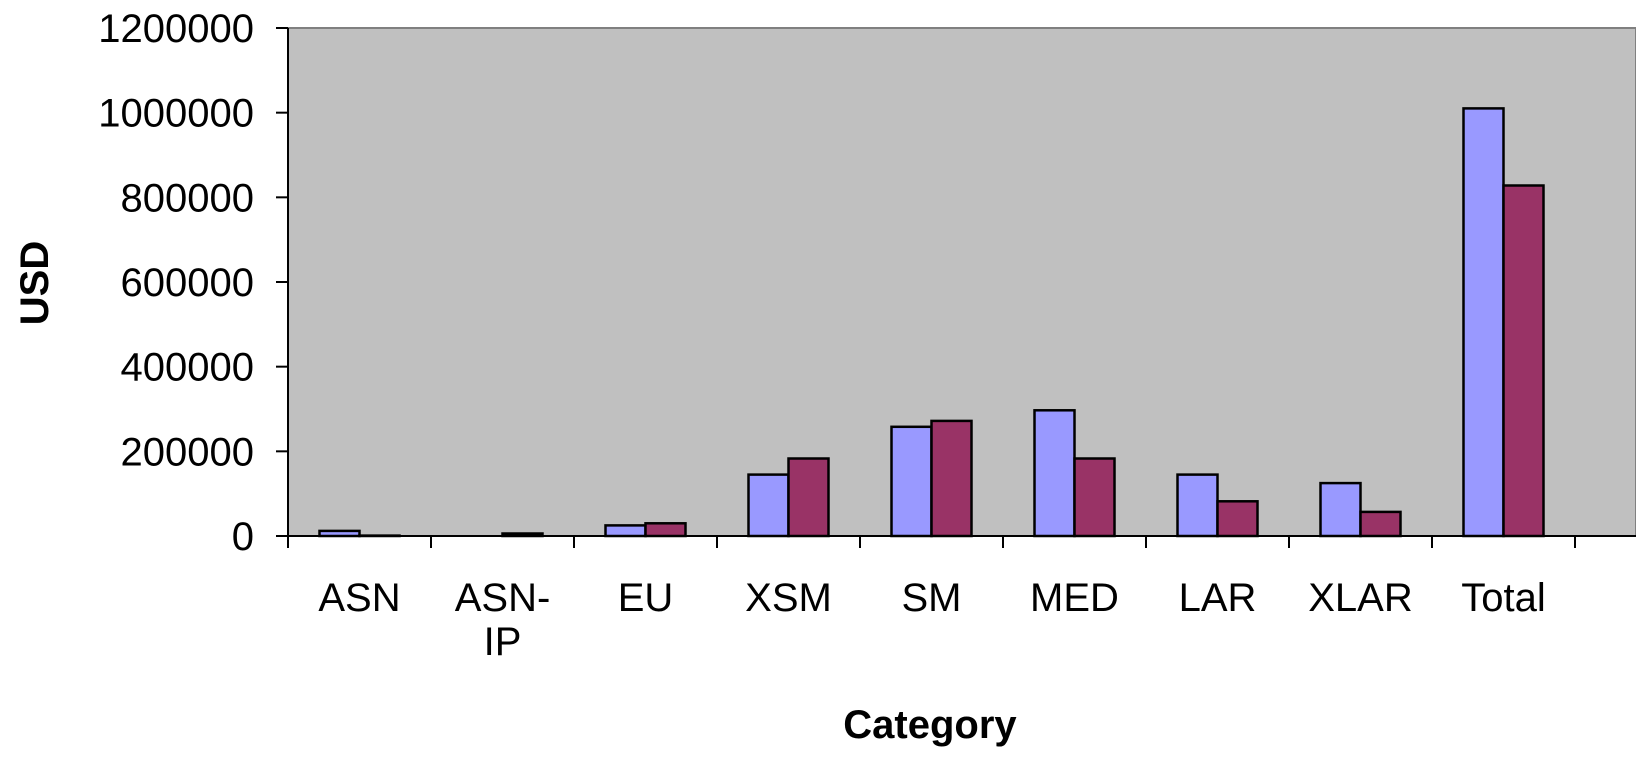 The image size is (1636, 779). I want to click on y-tick-labels: 0 200000 400000 600000 800000 1000000 1200000, so click(176, 283).